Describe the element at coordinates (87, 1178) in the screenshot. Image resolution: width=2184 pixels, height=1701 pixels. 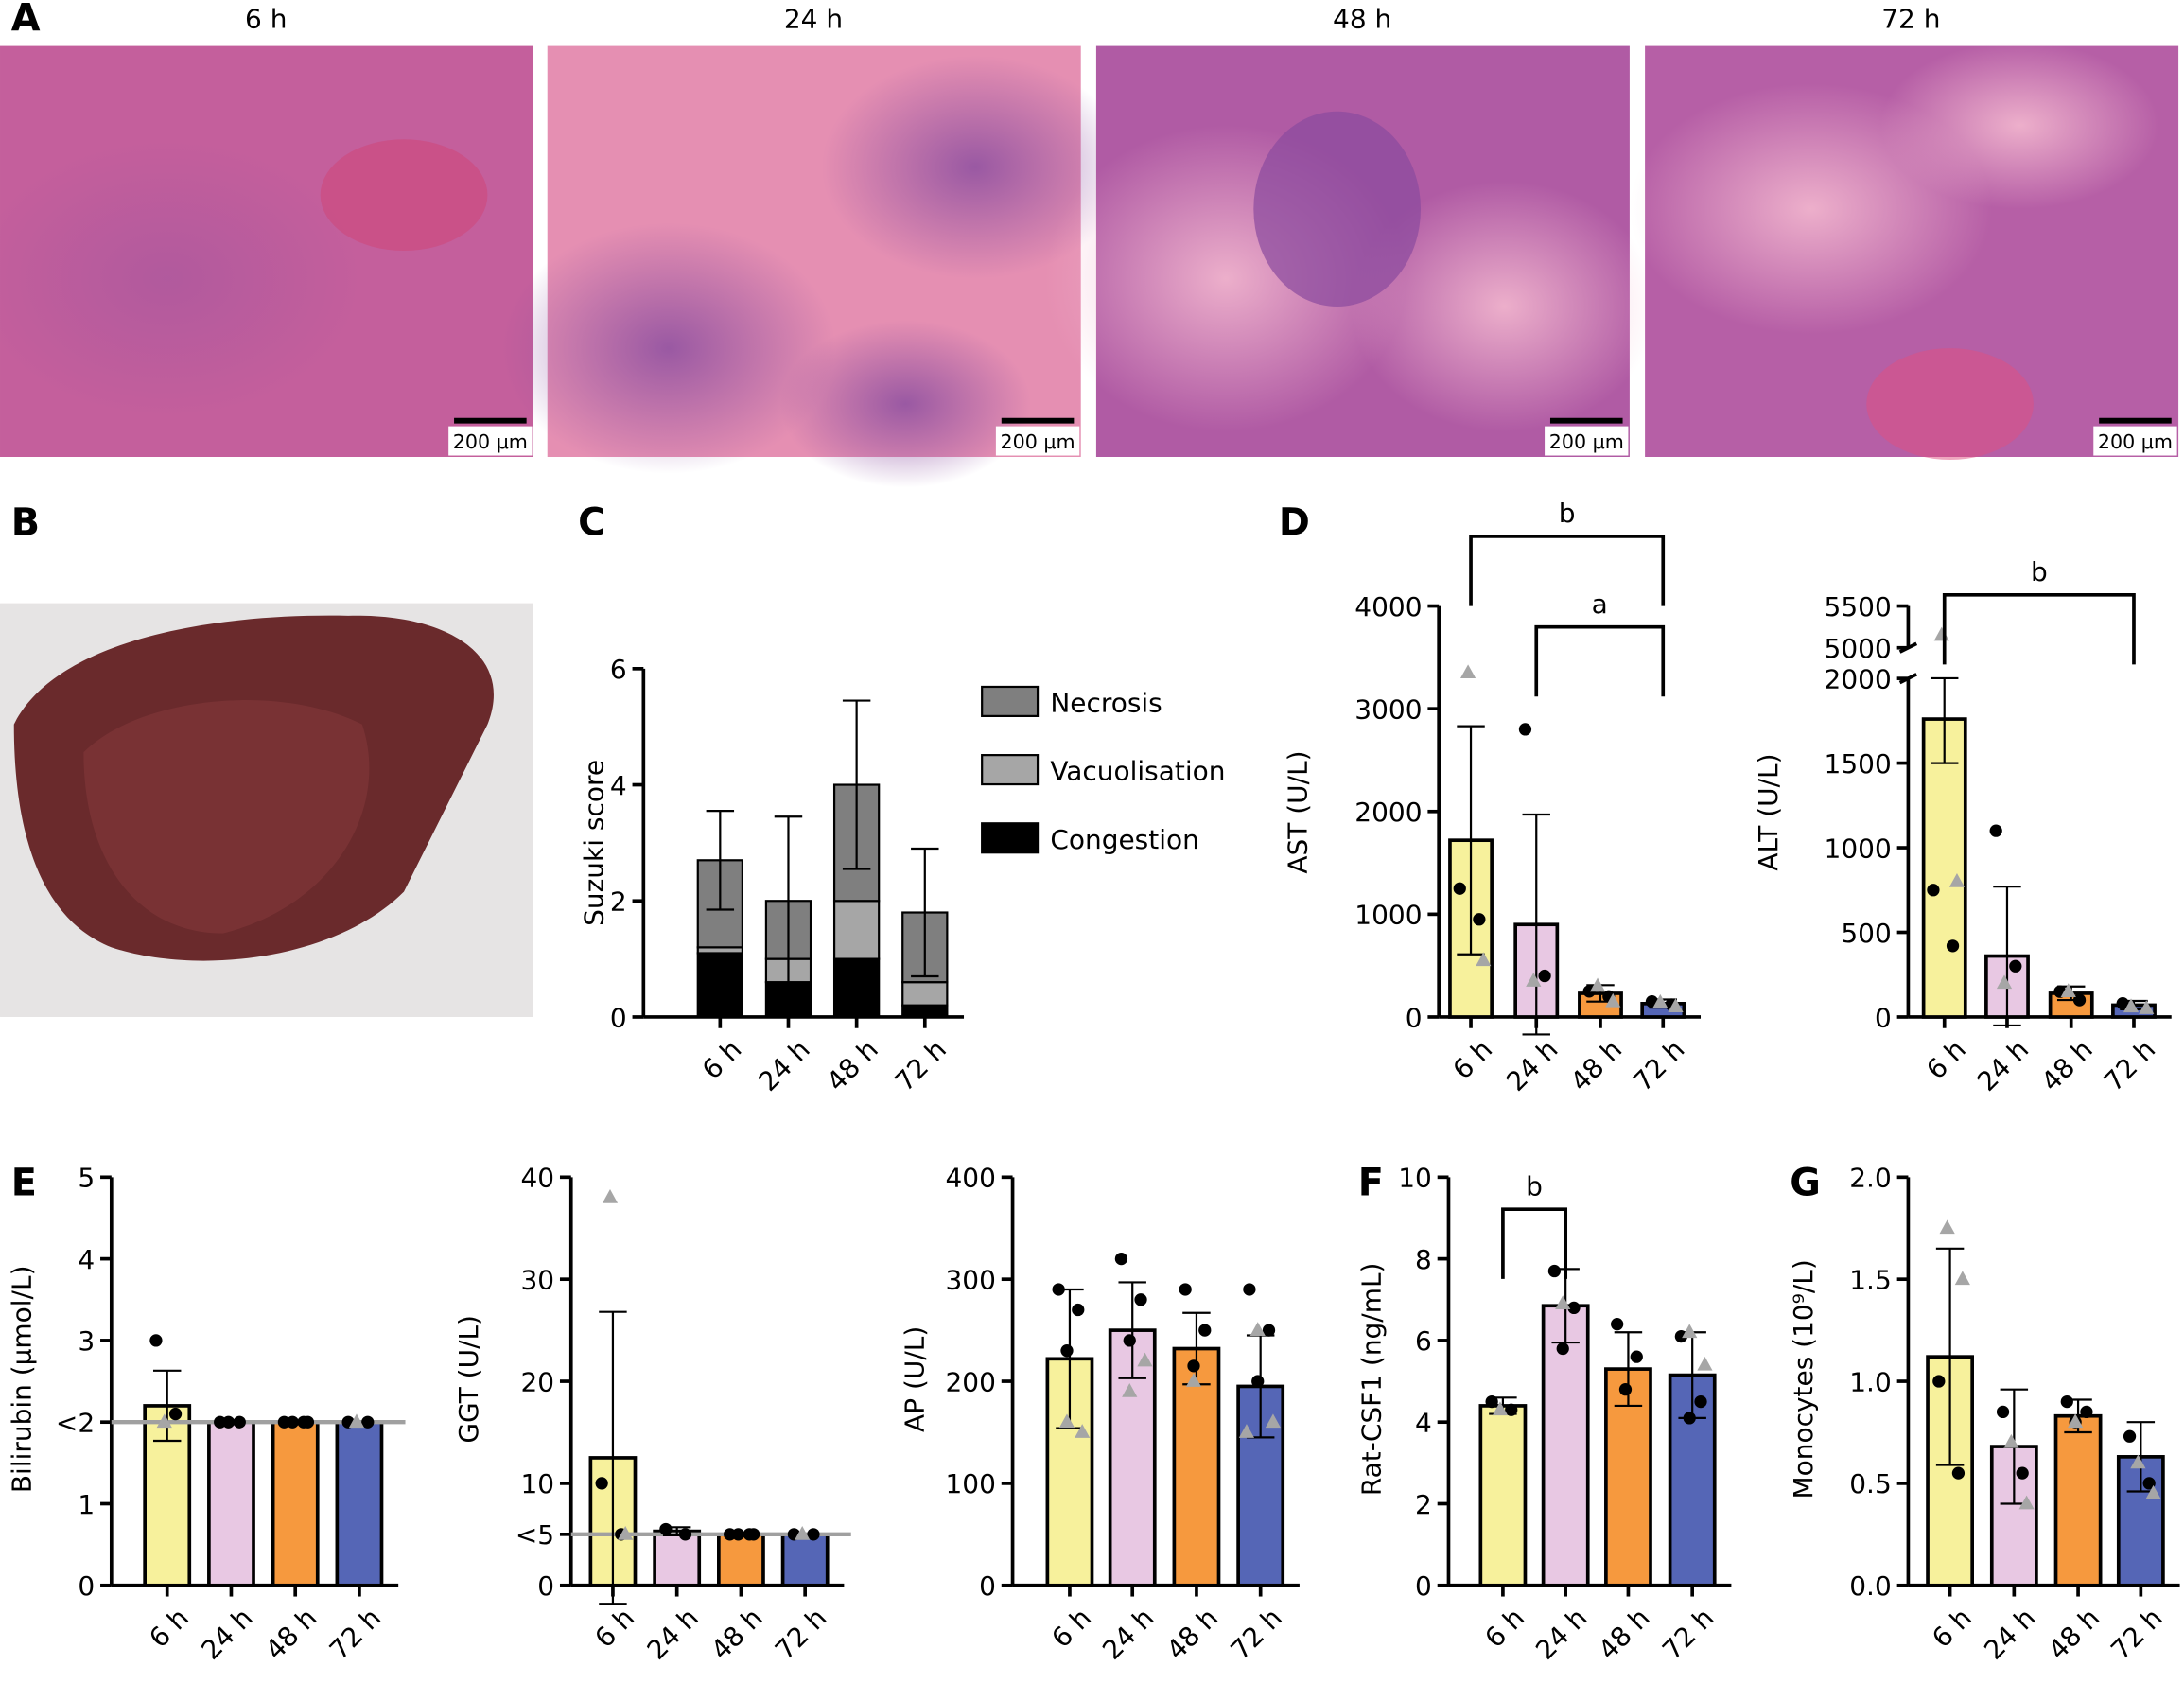
I see `y-tick-label: 5` at that location.